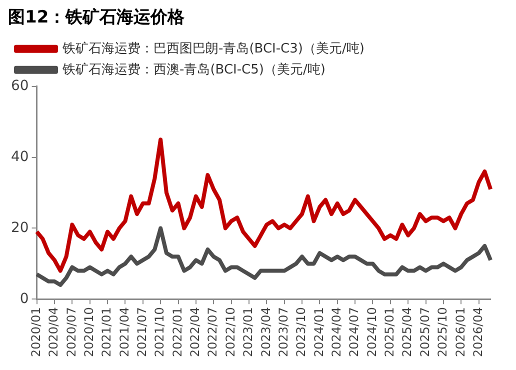 This screenshot has height=370, width=516. I want to click on x-tick-label: 2026/01, so click(460, 332).